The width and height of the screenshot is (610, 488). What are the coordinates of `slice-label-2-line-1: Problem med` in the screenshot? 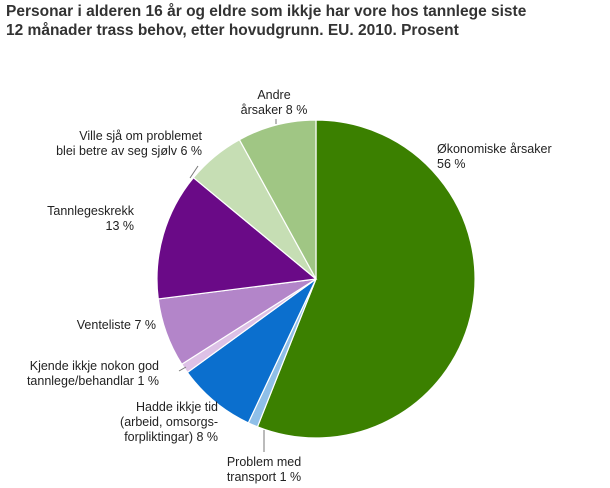 It's located at (264, 462).